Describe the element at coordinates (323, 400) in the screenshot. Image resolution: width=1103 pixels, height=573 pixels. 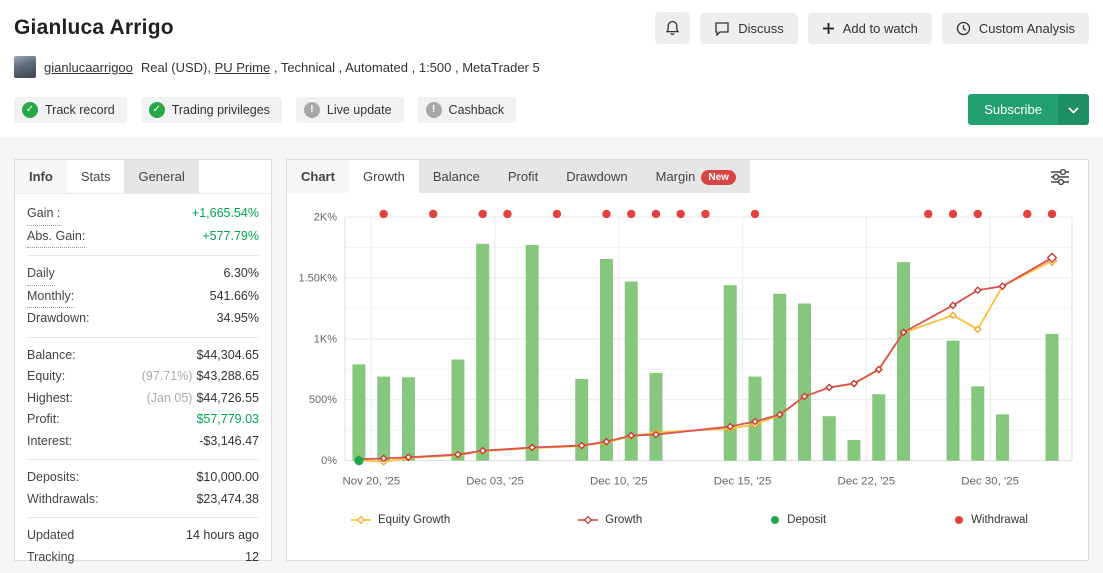
I see `y-tick-label: 500%` at that location.